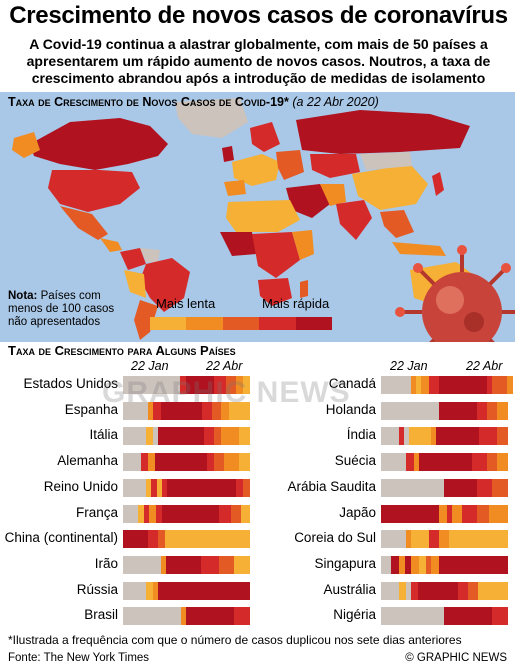 The height and width of the screenshot is (670, 515). I want to click on country-row: Singapura, so click(257, 564).